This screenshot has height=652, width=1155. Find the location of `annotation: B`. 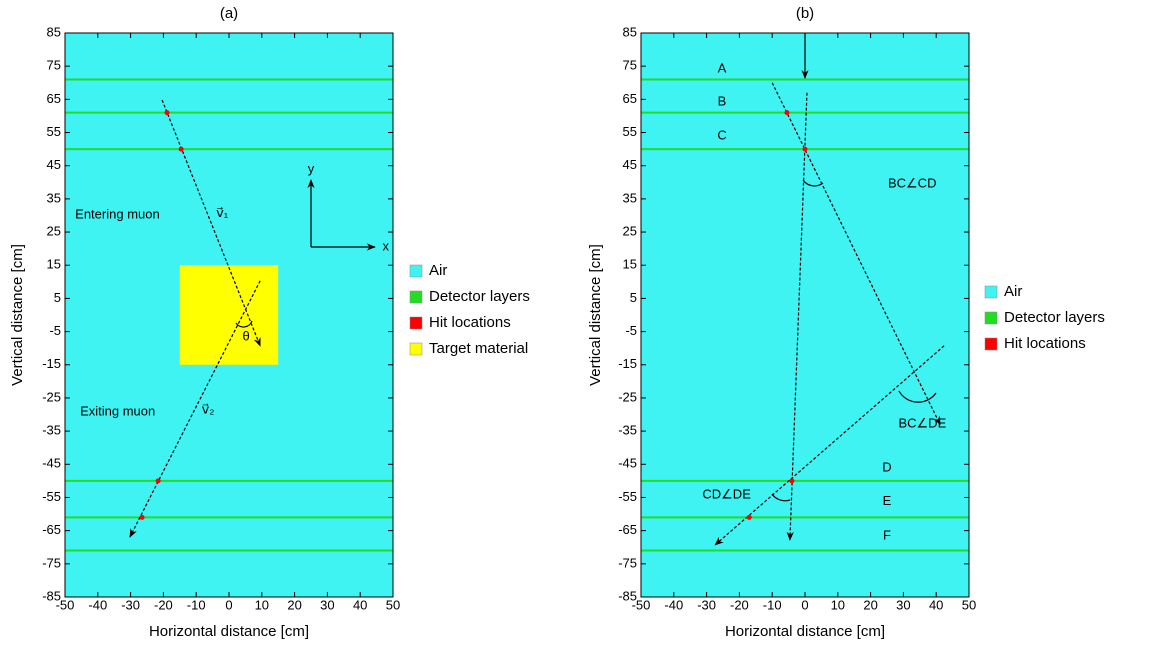

annotation: B is located at coordinates (722, 100).